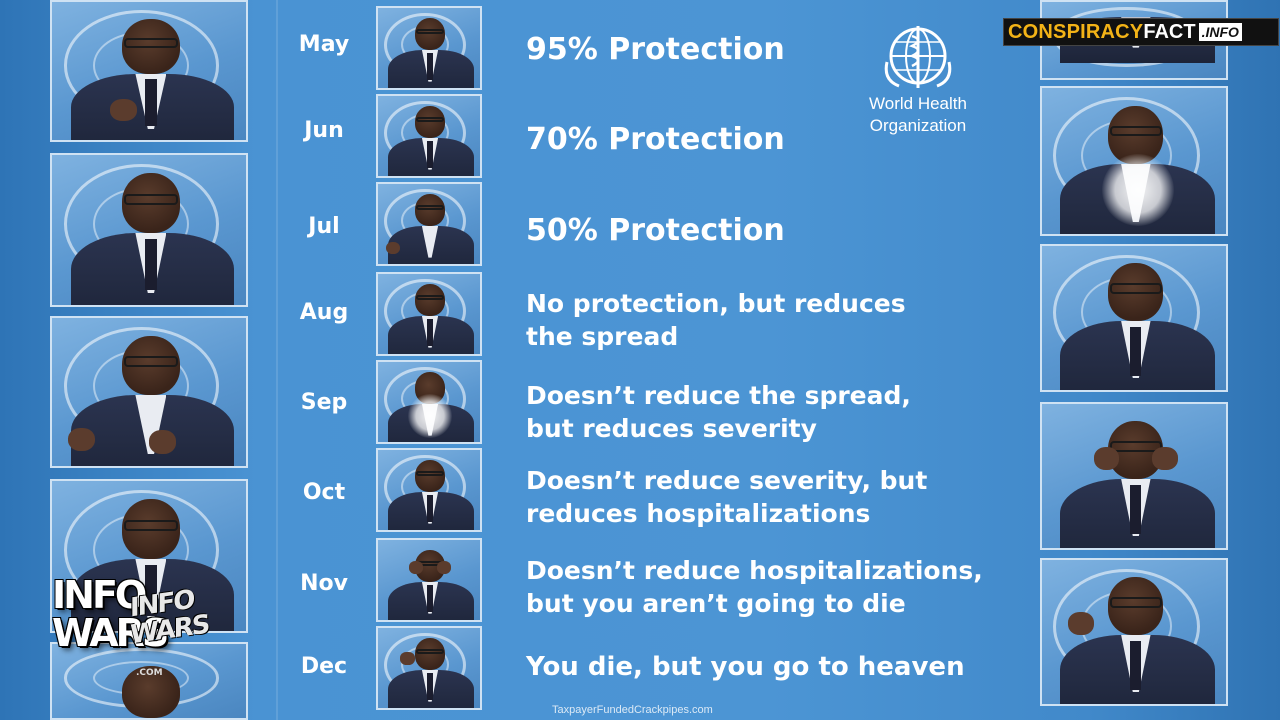 The height and width of the screenshot is (720, 1280). Describe the element at coordinates (429, 580) in the screenshot. I see `thumb-nov` at that location.